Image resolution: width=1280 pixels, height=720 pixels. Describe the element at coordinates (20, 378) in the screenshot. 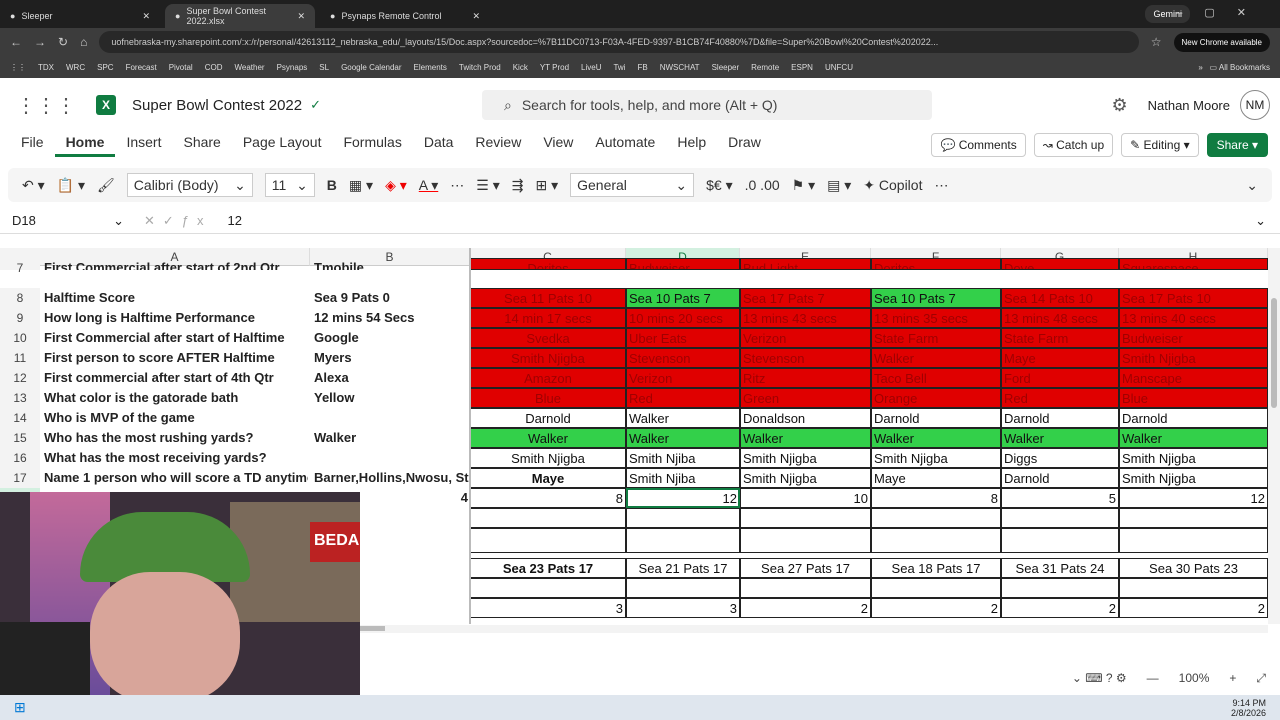

I see `row-header: 12` at that location.